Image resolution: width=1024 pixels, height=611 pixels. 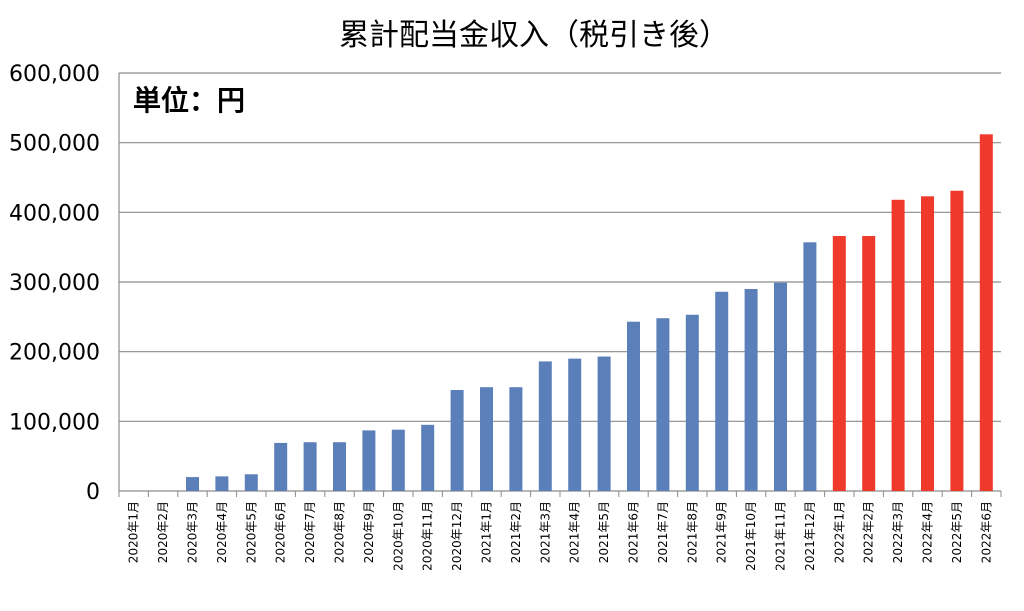 I want to click on x-tick-label: 2022年1月, so click(x=839, y=532).